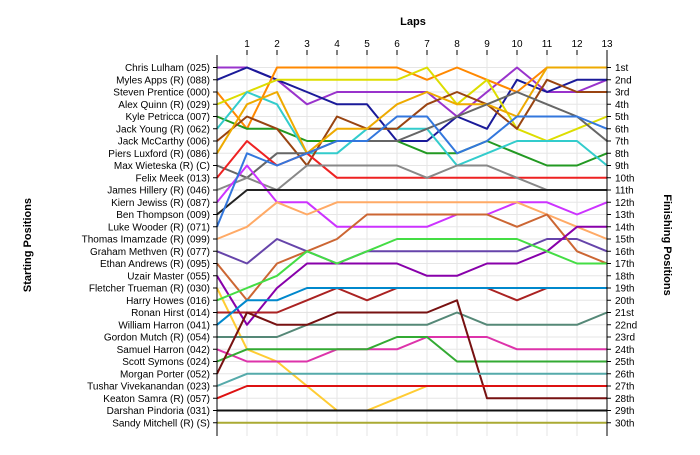  I want to click on driver-label: Max Wieteska (R) (C), so click(162, 166).